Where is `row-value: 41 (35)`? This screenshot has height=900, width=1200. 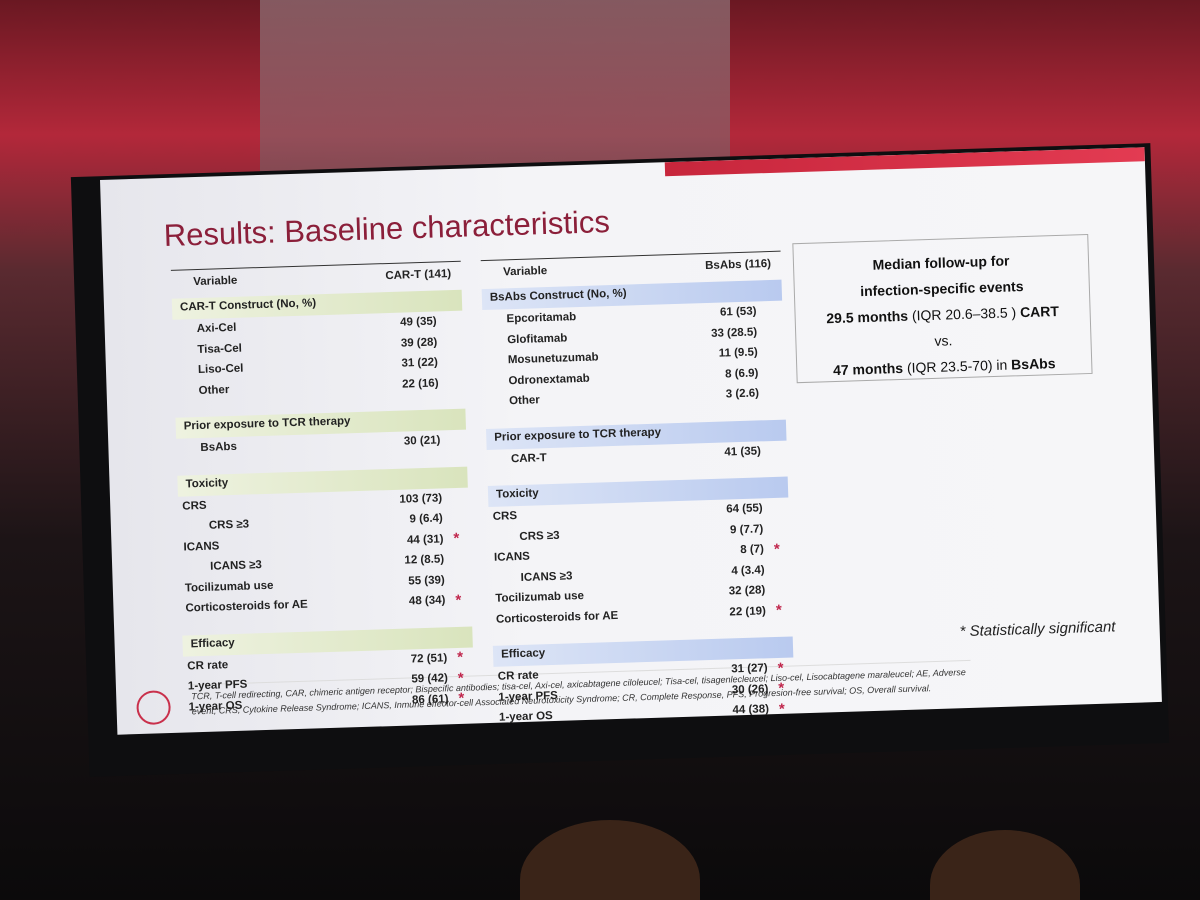
row-value: 41 (35) is located at coordinates (743, 452).